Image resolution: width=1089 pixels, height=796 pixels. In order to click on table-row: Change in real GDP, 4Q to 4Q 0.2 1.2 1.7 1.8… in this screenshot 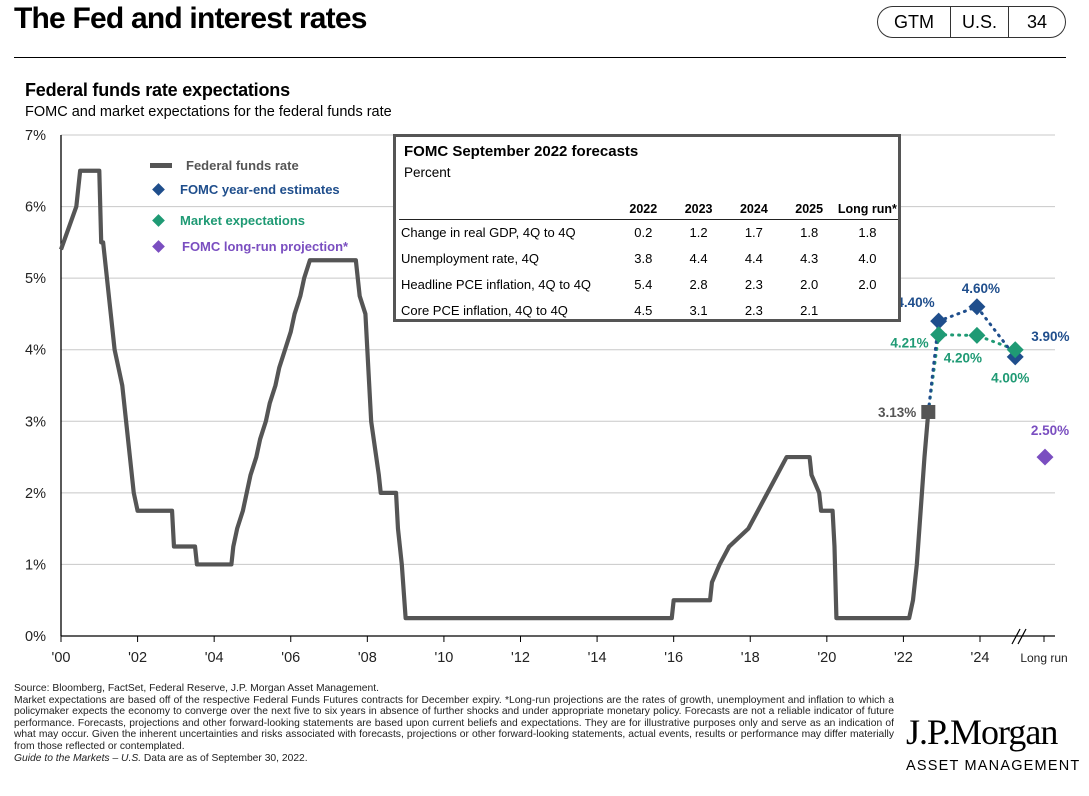, I will do `click(648, 233)`.